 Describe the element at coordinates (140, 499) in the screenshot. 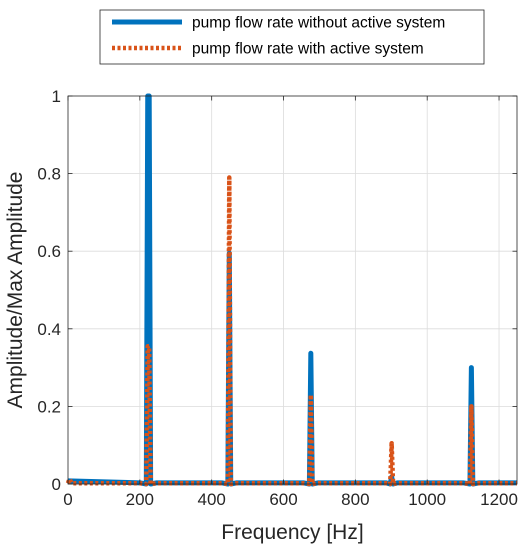

I see `x-tick-label: 200` at that location.